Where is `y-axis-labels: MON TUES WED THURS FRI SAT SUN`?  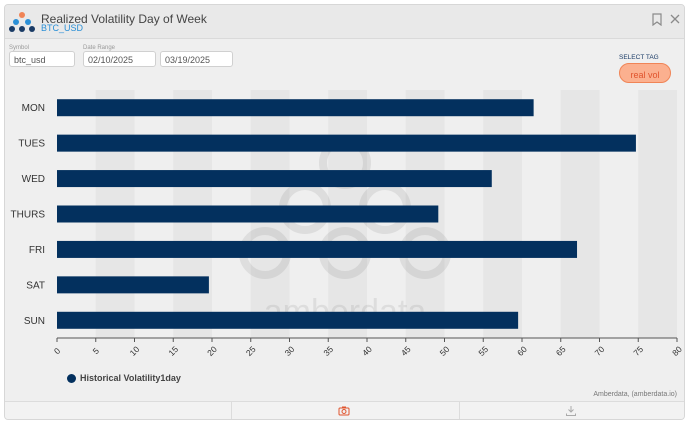
y-axis-labels: MON TUES WED THURS FRI SAT SUN is located at coordinates (28, 215).